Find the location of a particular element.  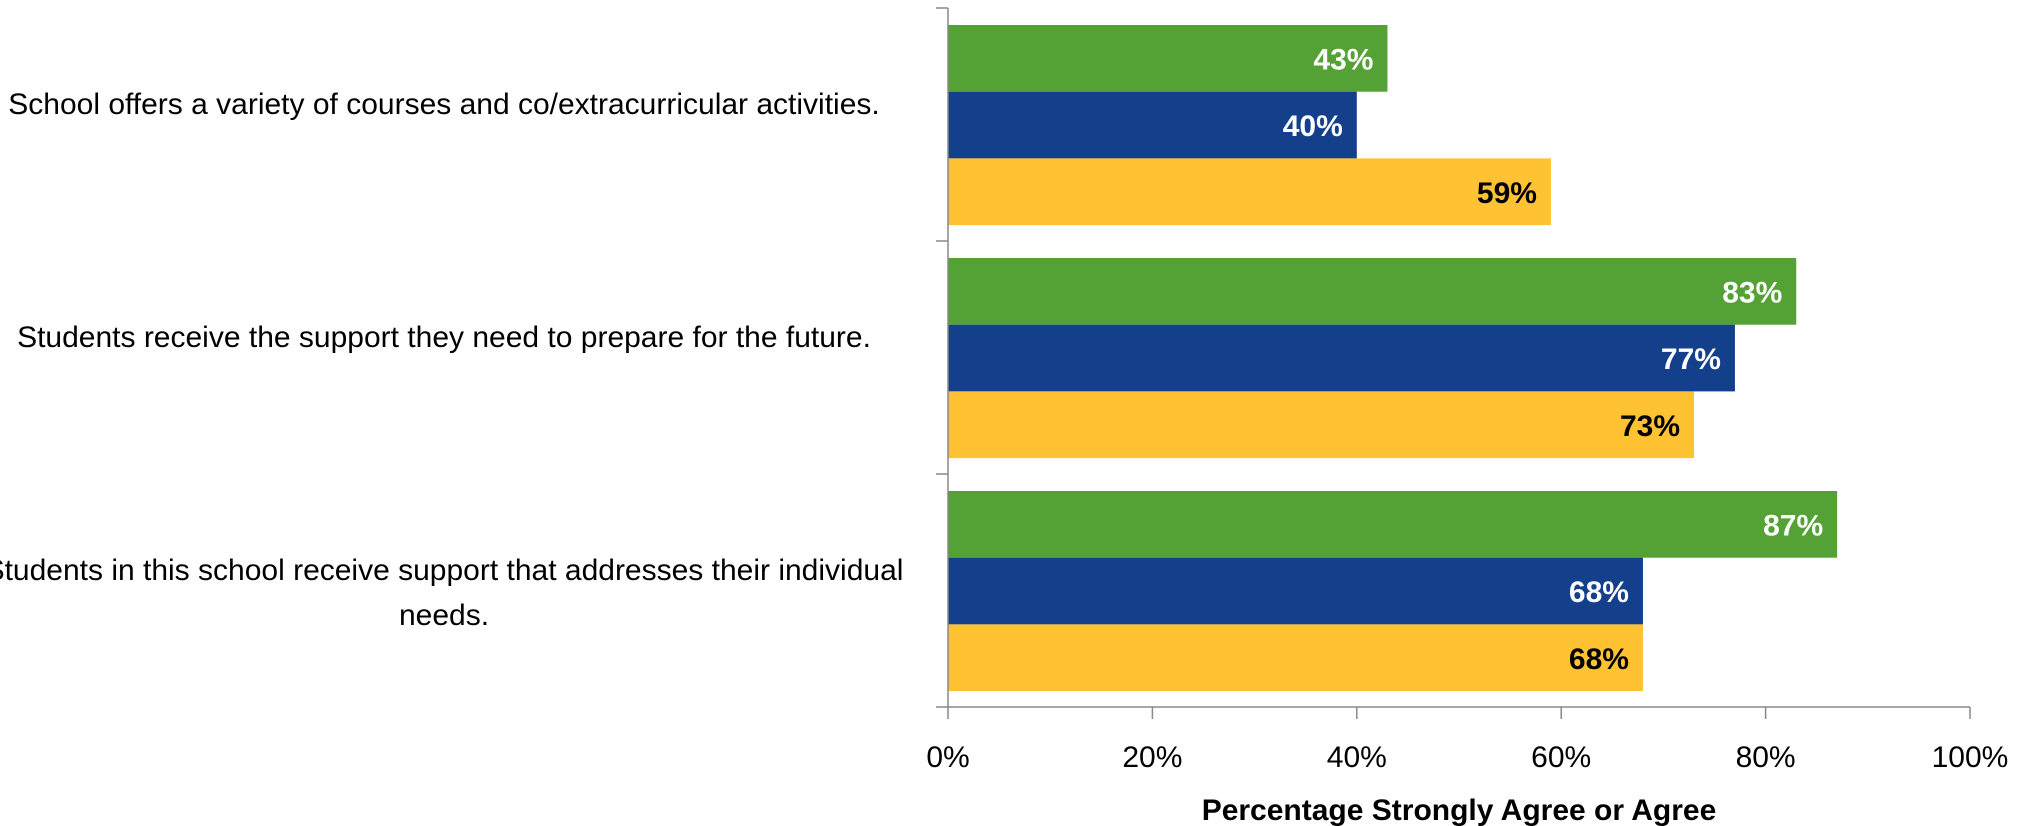

bar-cat2-series3 is located at coordinates (1321, 425).